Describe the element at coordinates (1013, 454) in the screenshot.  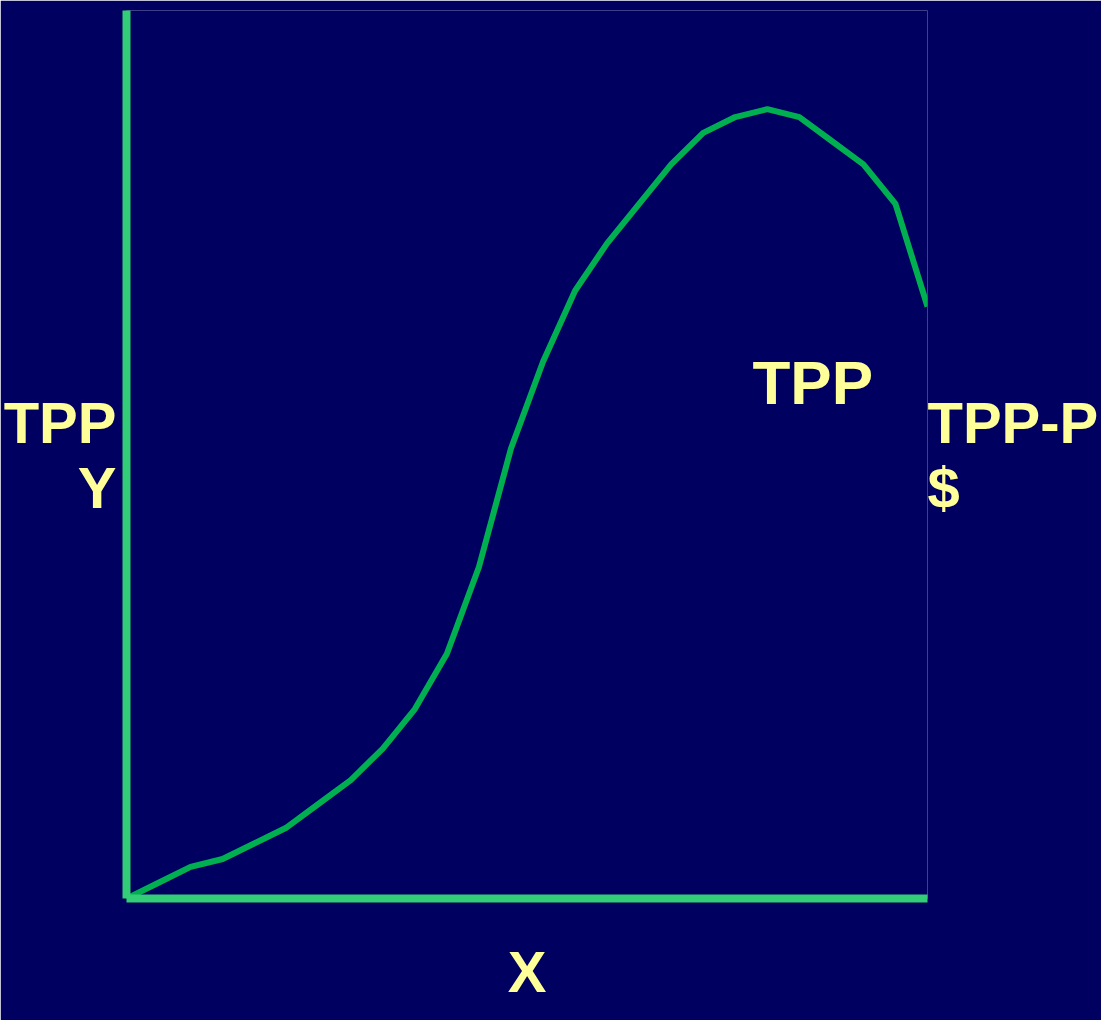
I see `y2-axis-title: TPP-P $` at that location.